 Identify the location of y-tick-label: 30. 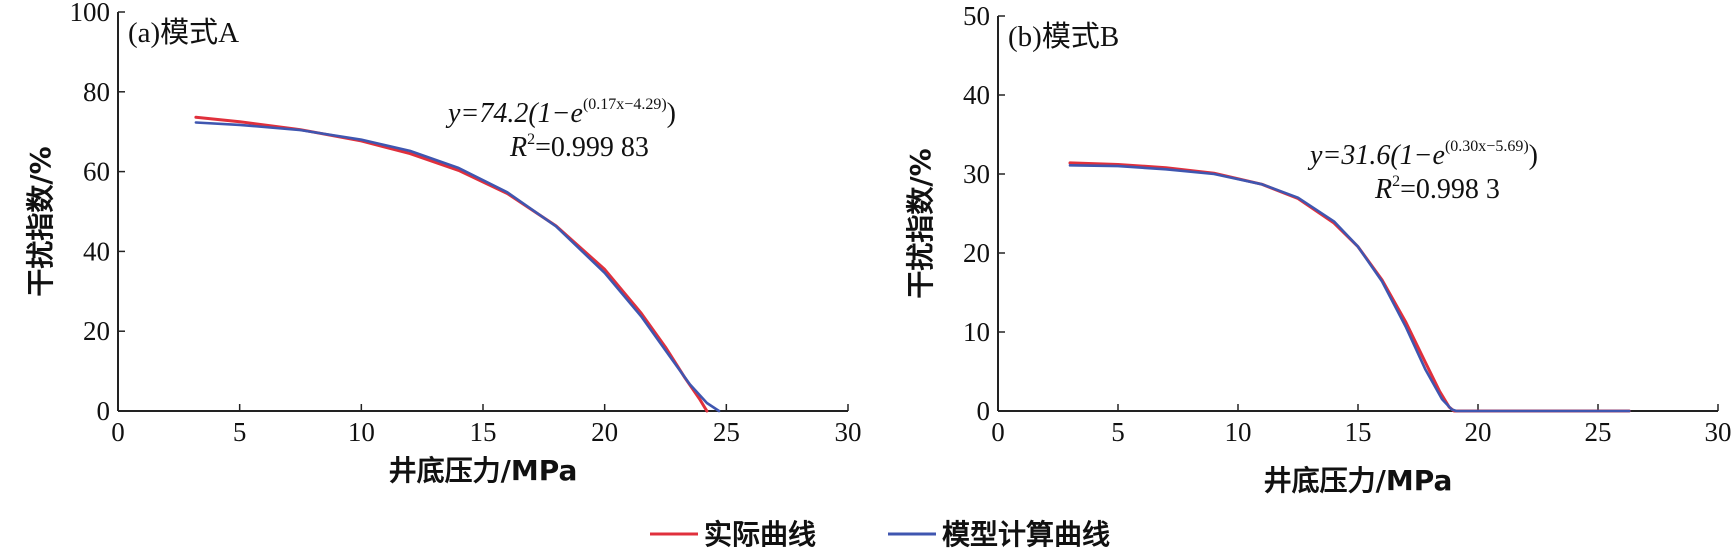
(976, 174).